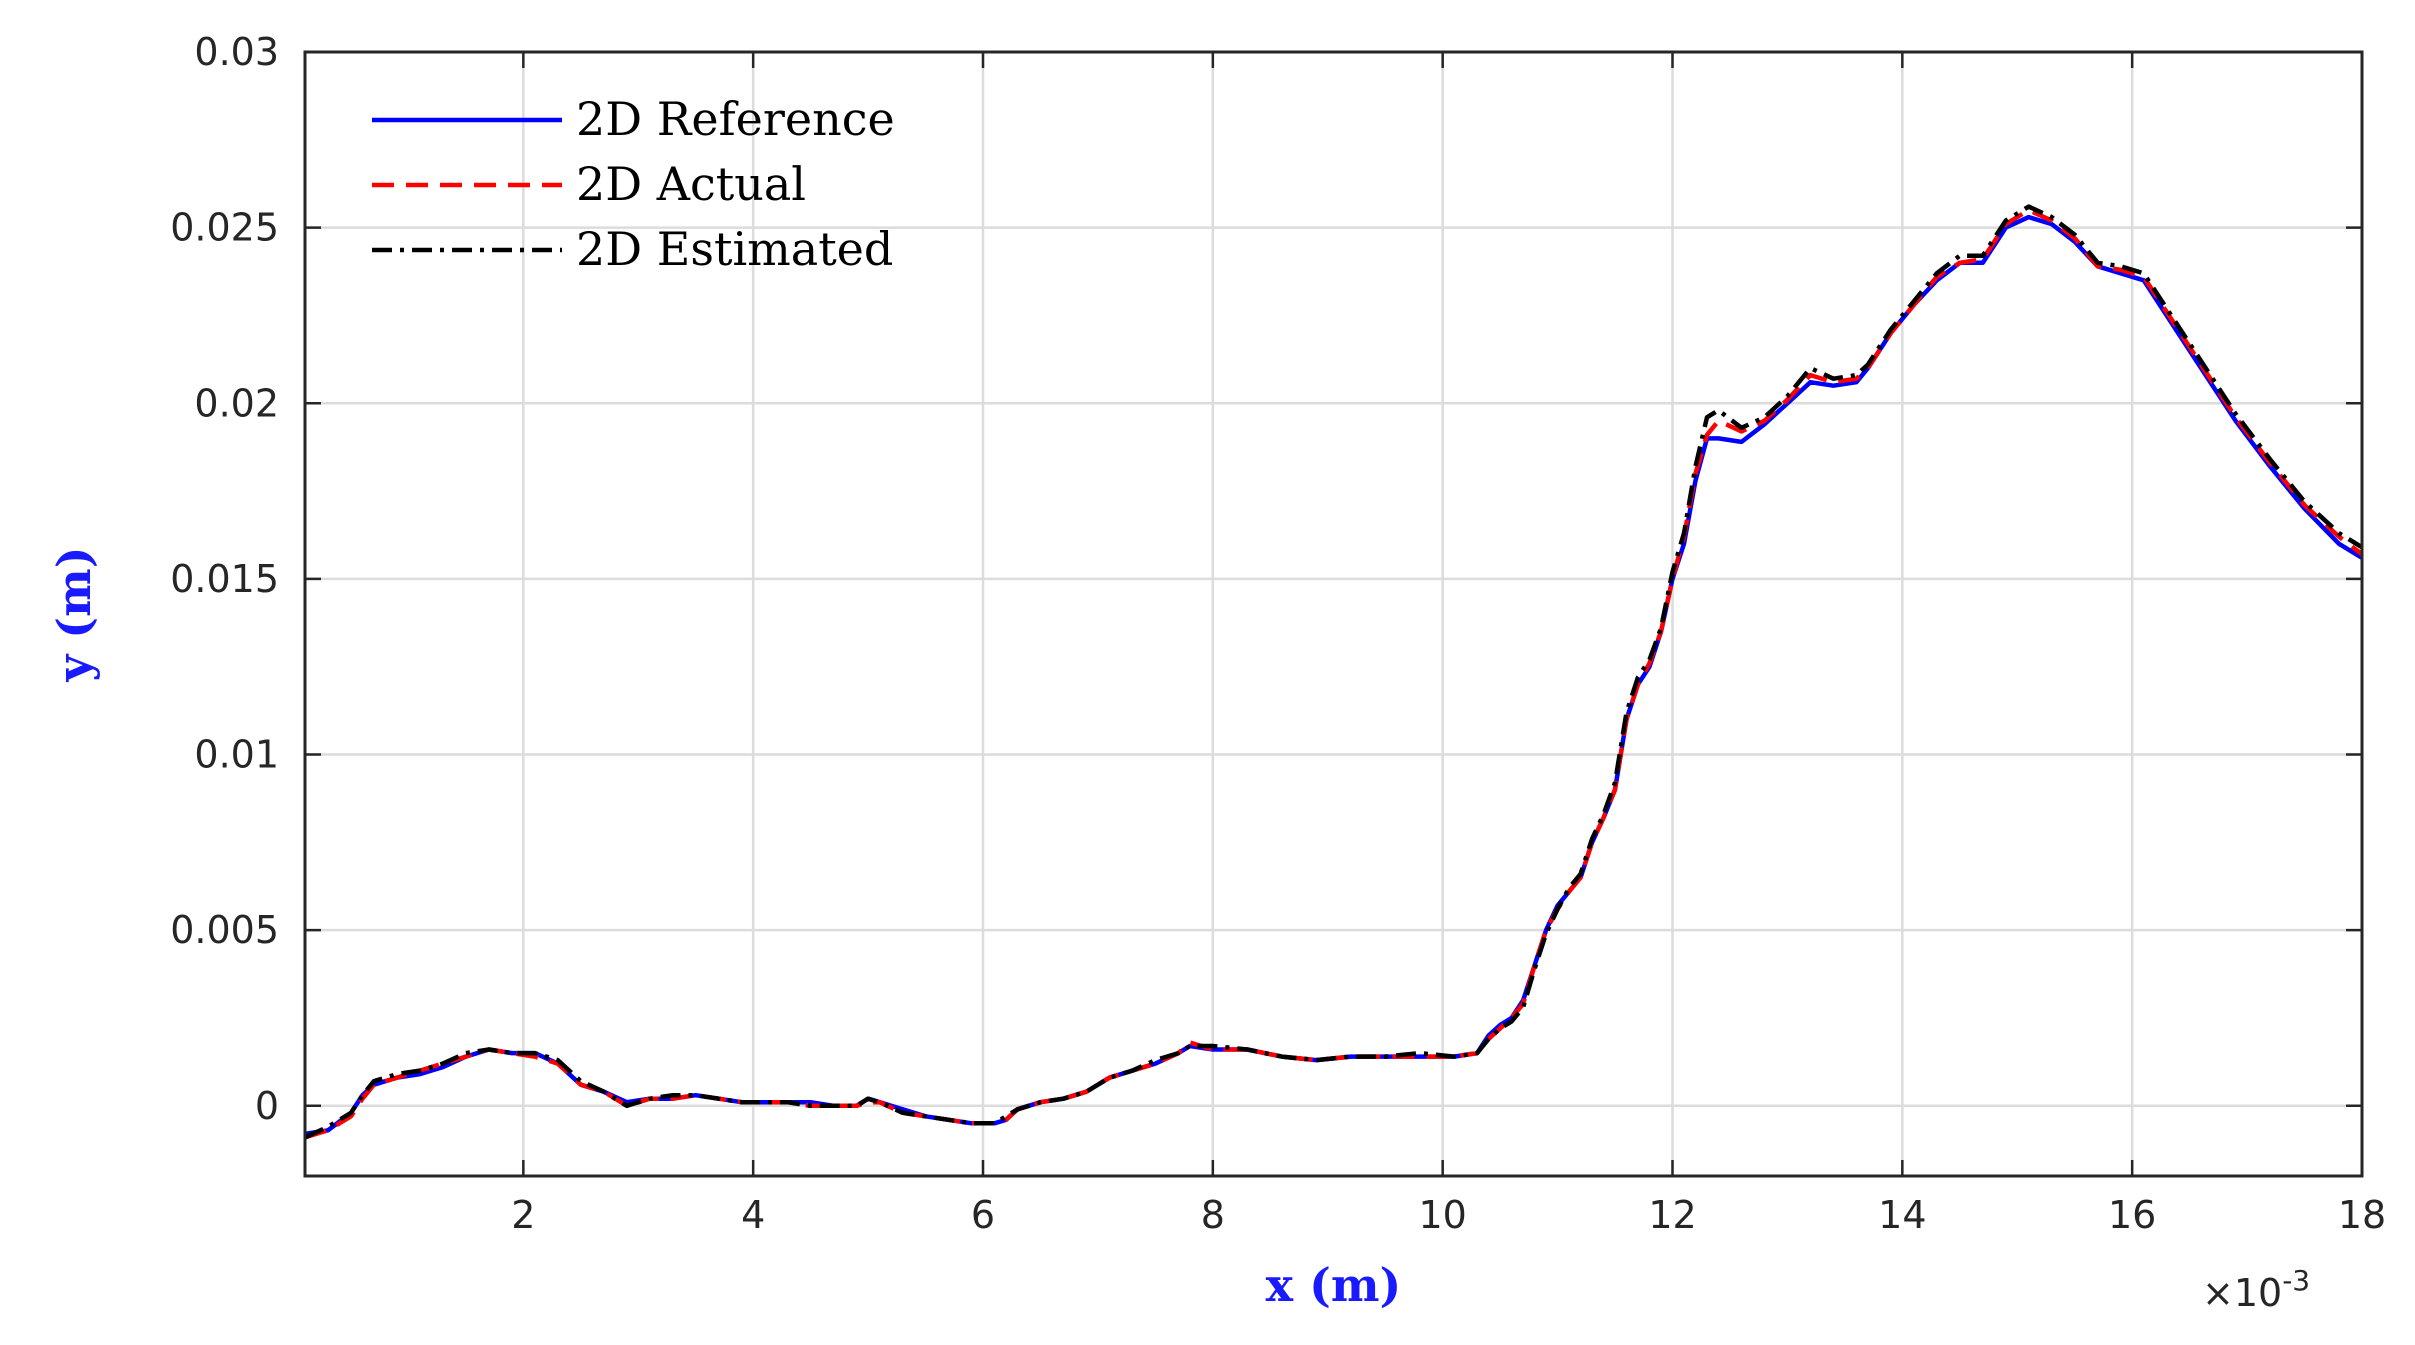 The height and width of the screenshot is (1345, 2415). What do you see at coordinates (753, 1215) in the screenshot?
I see `x-tick-label: 4` at bounding box center [753, 1215].